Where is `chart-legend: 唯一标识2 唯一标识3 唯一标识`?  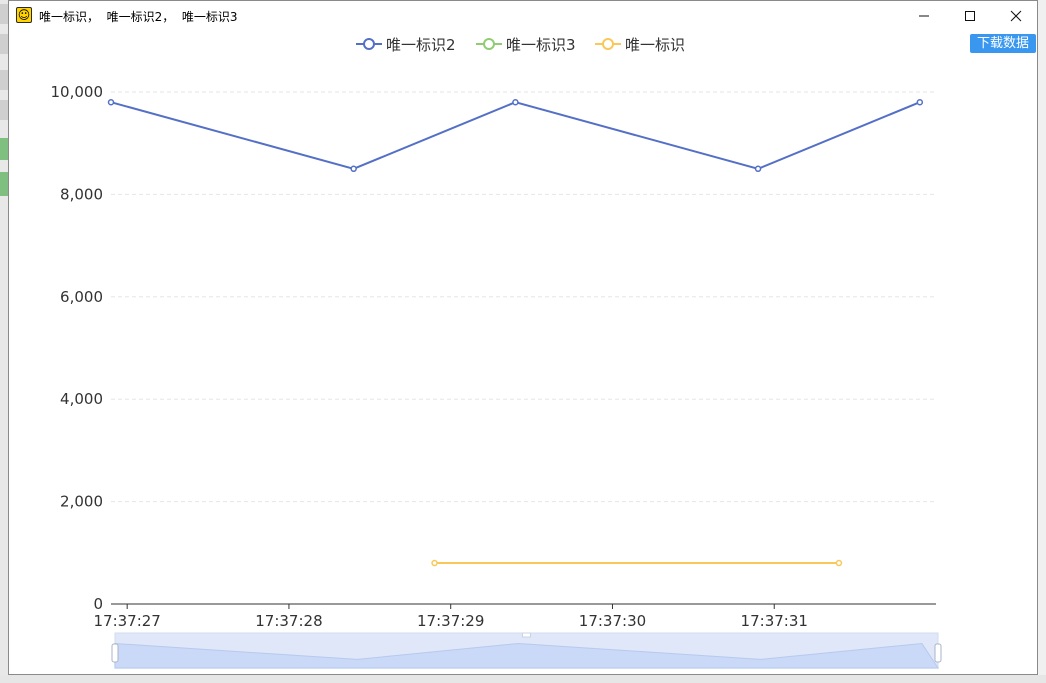
chart-legend: 唯一标识2 唯一标识3 唯一标识 is located at coordinates (523, 44).